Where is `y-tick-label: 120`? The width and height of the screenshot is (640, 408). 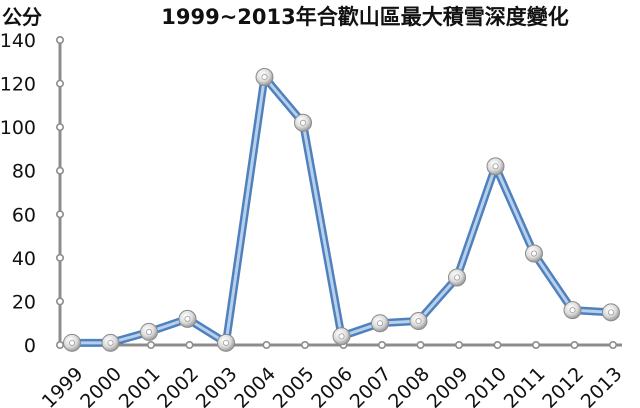
y-tick-label: 120 is located at coordinates (18, 85).